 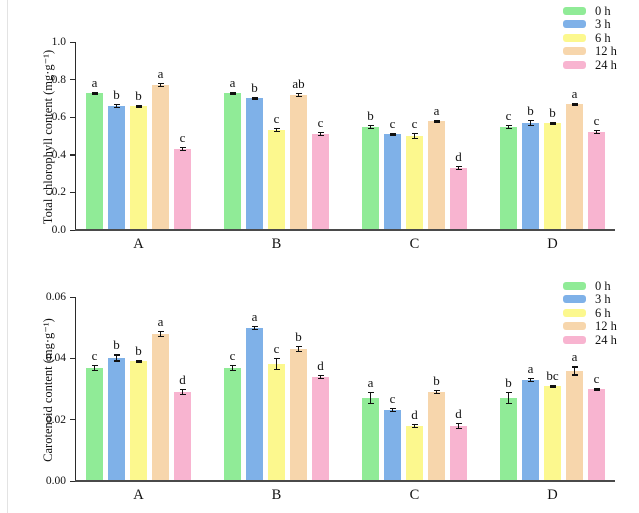 I want to click on bar-24h-D: c, so click(x=596, y=172).